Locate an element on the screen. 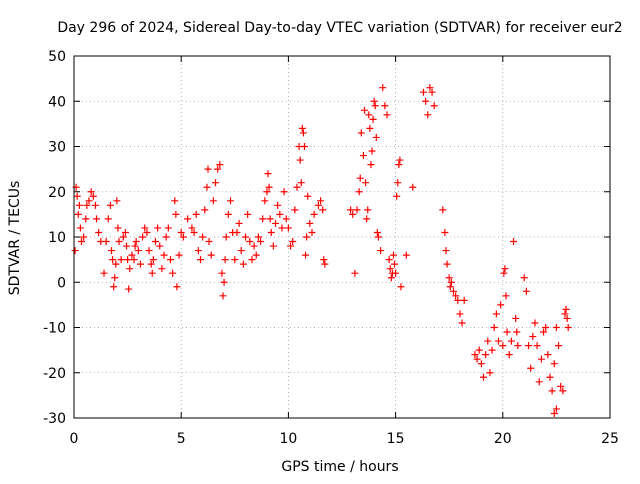 Image resolution: width=640 pixels, height=484 pixels. x-axis-label: GPS time / hours is located at coordinates (339, 467).